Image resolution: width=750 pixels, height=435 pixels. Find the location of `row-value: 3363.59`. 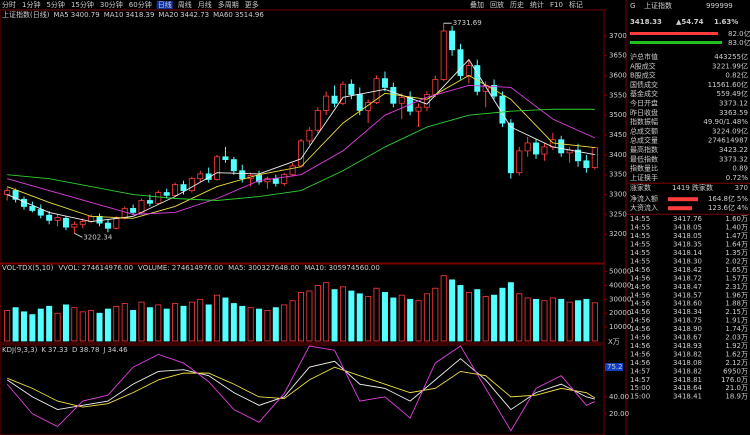

row-value: 3363.59 is located at coordinates (733, 113).